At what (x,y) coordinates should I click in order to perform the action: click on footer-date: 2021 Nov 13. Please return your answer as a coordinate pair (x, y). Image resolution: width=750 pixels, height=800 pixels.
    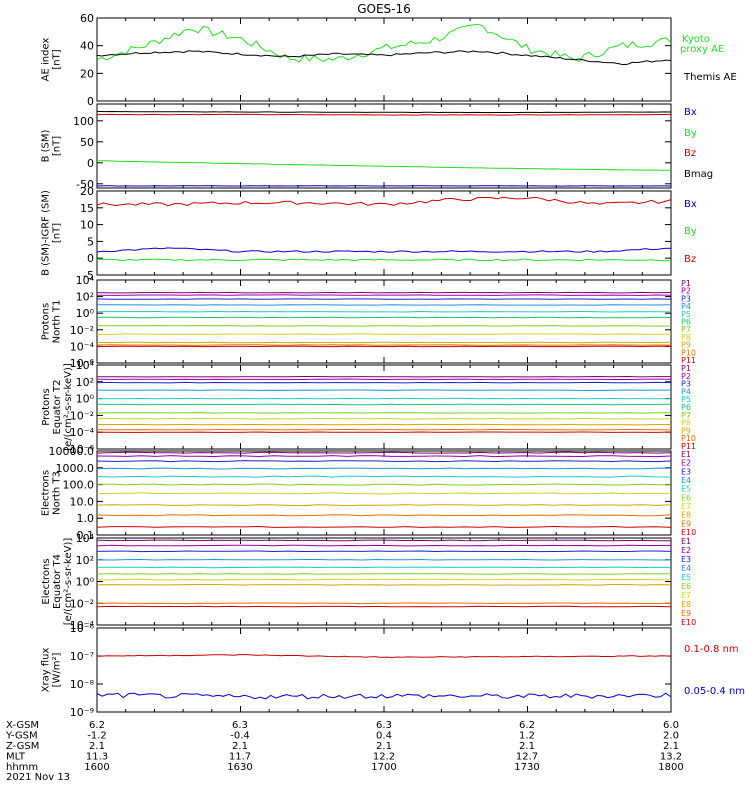
    Looking at the image, I should click on (38, 777).